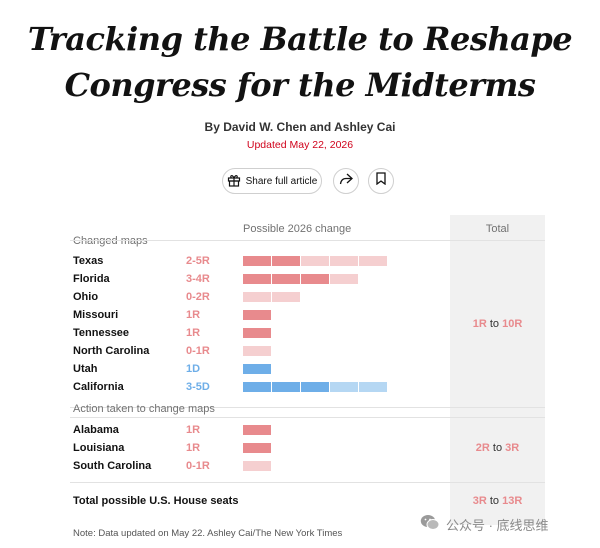 This screenshot has height=548, width=600. I want to click on state-name: Missouri, so click(96, 315).